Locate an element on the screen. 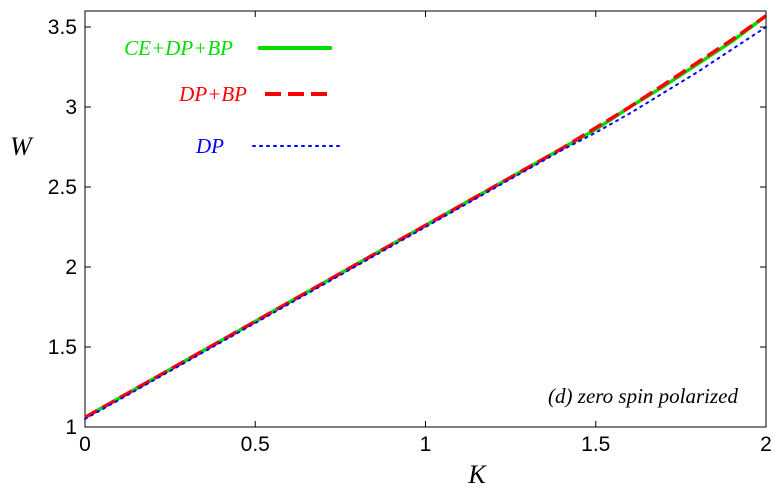  legend-label: DP+BP is located at coordinates (212, 94).